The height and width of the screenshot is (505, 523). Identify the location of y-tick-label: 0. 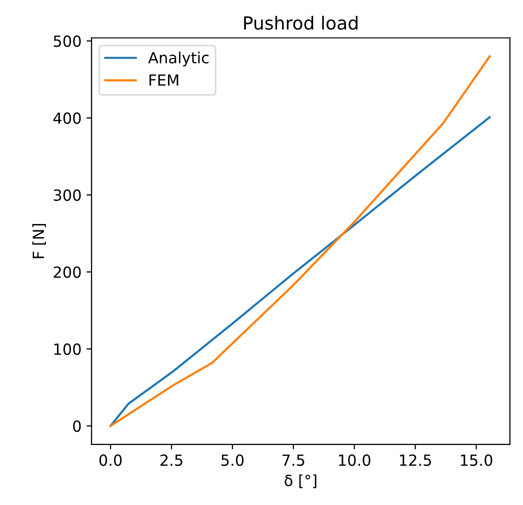
(77, 426).